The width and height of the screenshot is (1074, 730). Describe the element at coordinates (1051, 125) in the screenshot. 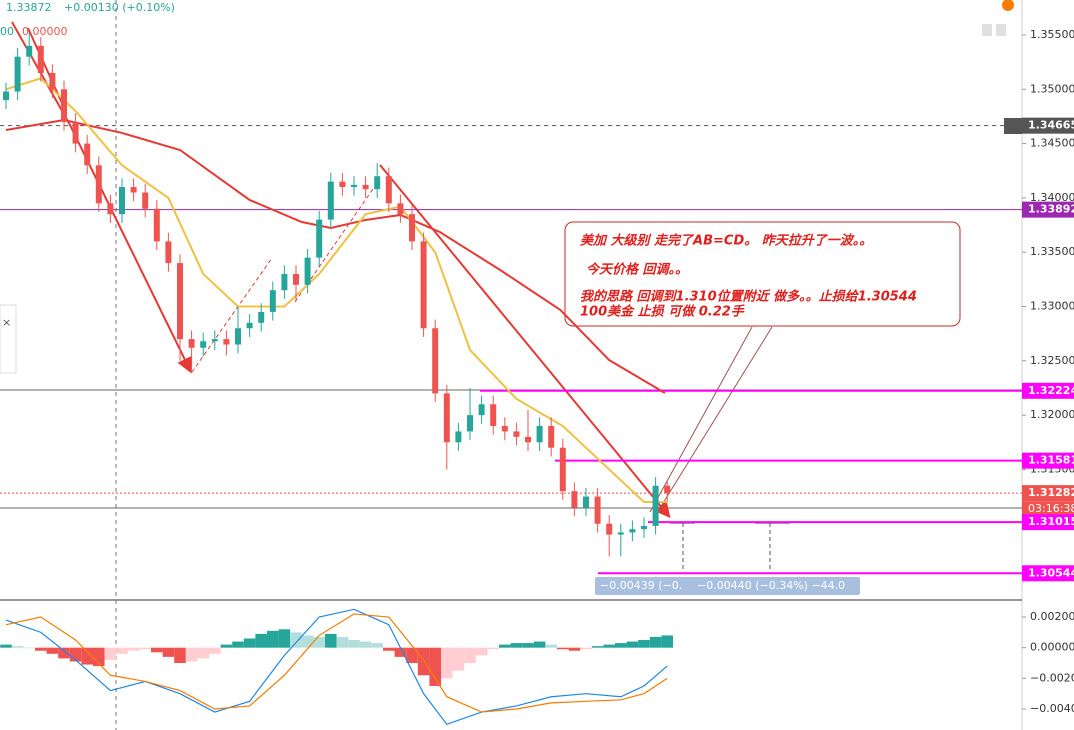

I see `price-tag-label: 1.34665` at that location.